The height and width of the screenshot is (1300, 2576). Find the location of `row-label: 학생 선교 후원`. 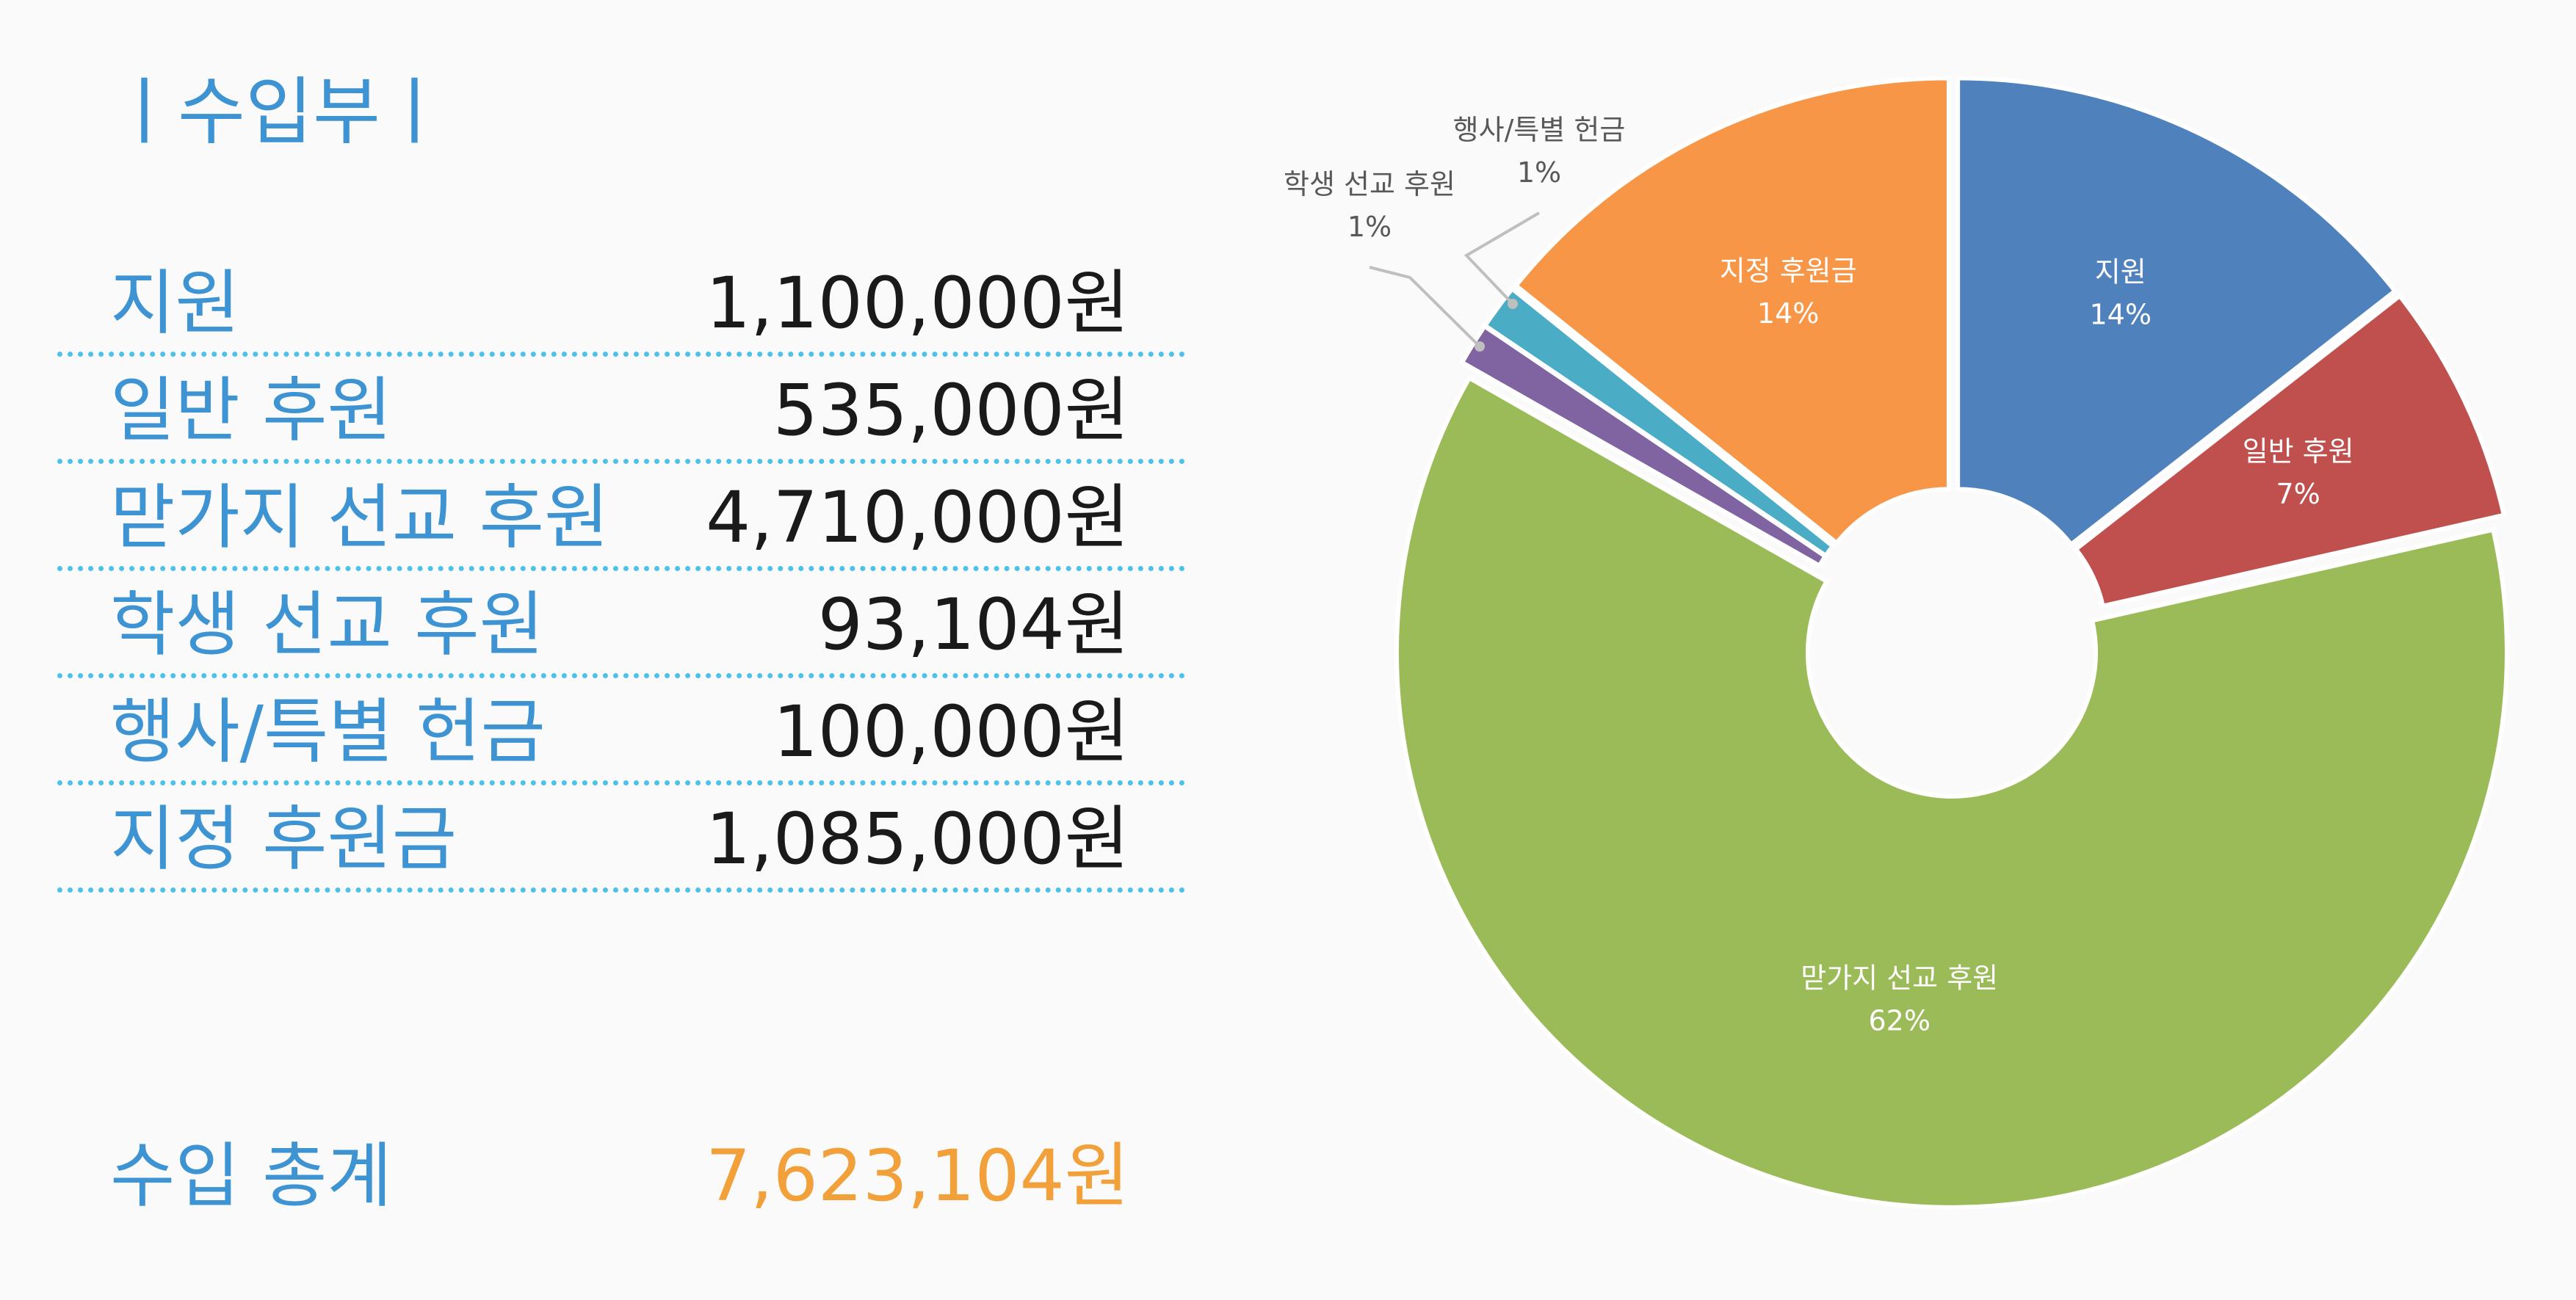

row-label: 학생 선교 후원 is located at coordinates (327, 625).